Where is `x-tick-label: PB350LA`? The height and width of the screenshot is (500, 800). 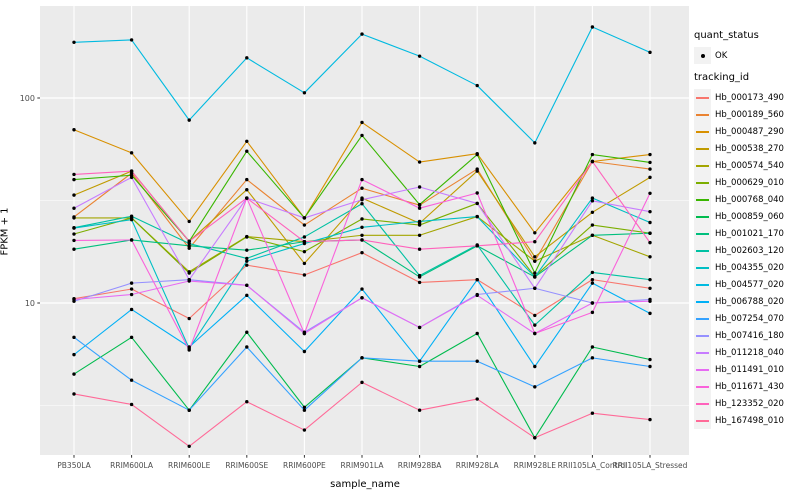 x-tick-label: PB350LA is located at coordinates (74, 465).